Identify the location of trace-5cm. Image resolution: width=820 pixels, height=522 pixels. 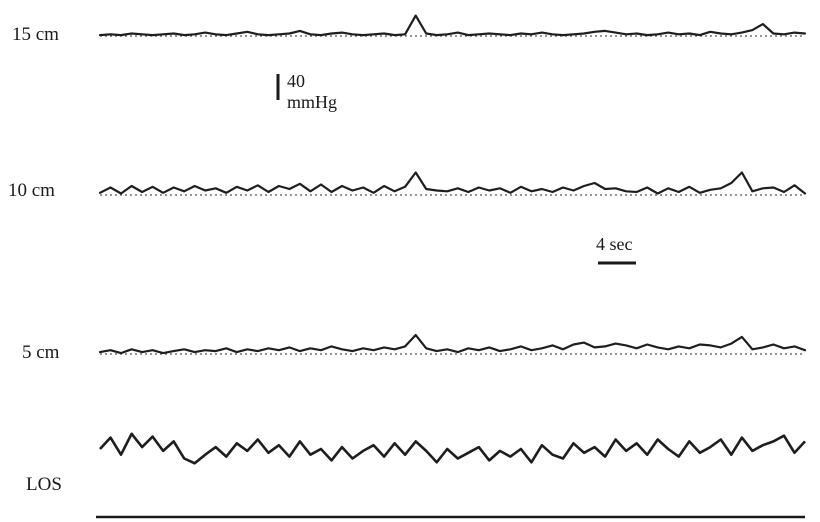
(452, 344).